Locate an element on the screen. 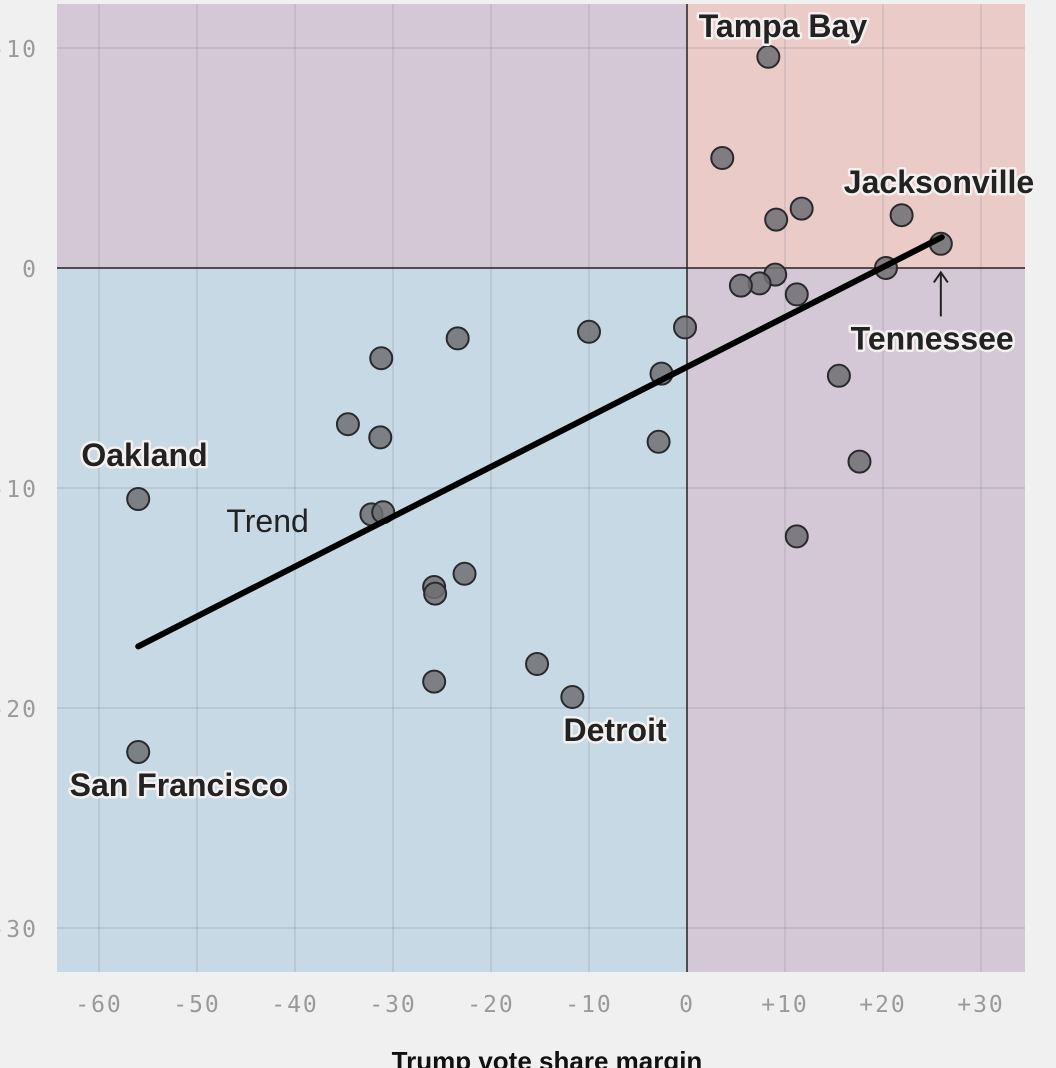  x-tick-label: 0 is located at coordinates (687, 1005).